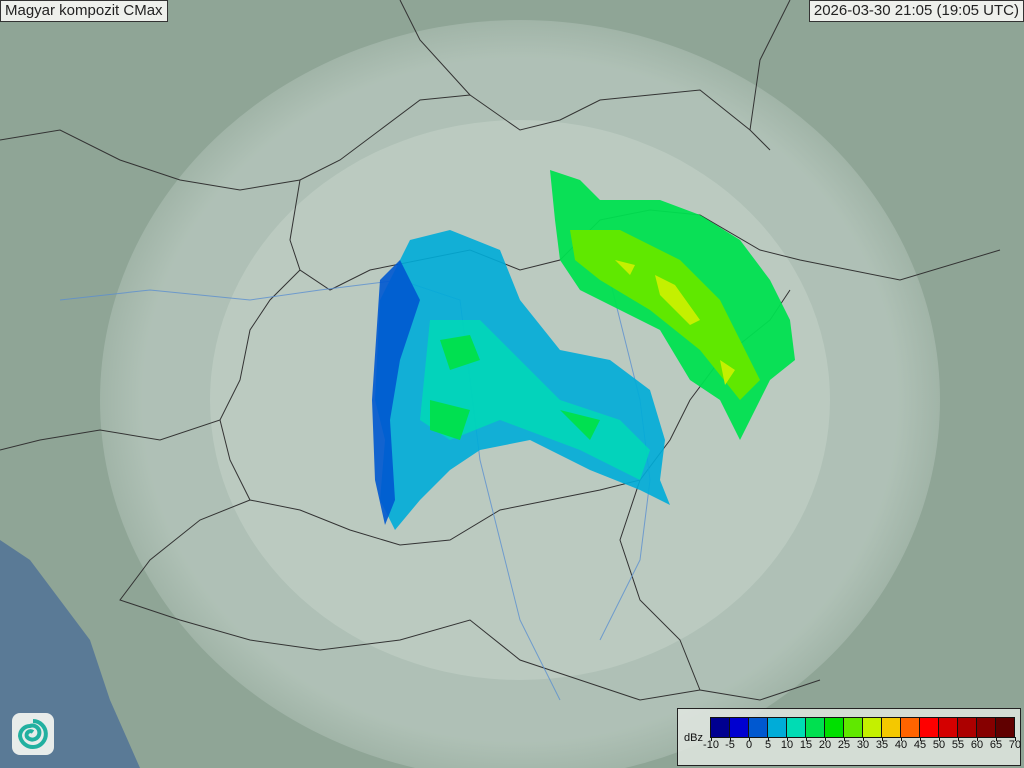  What do you see at coordinates (84, 11) in the screenshot?
I see `product-title: Magyar kompozit CMax` at bounding box center [84, 11].